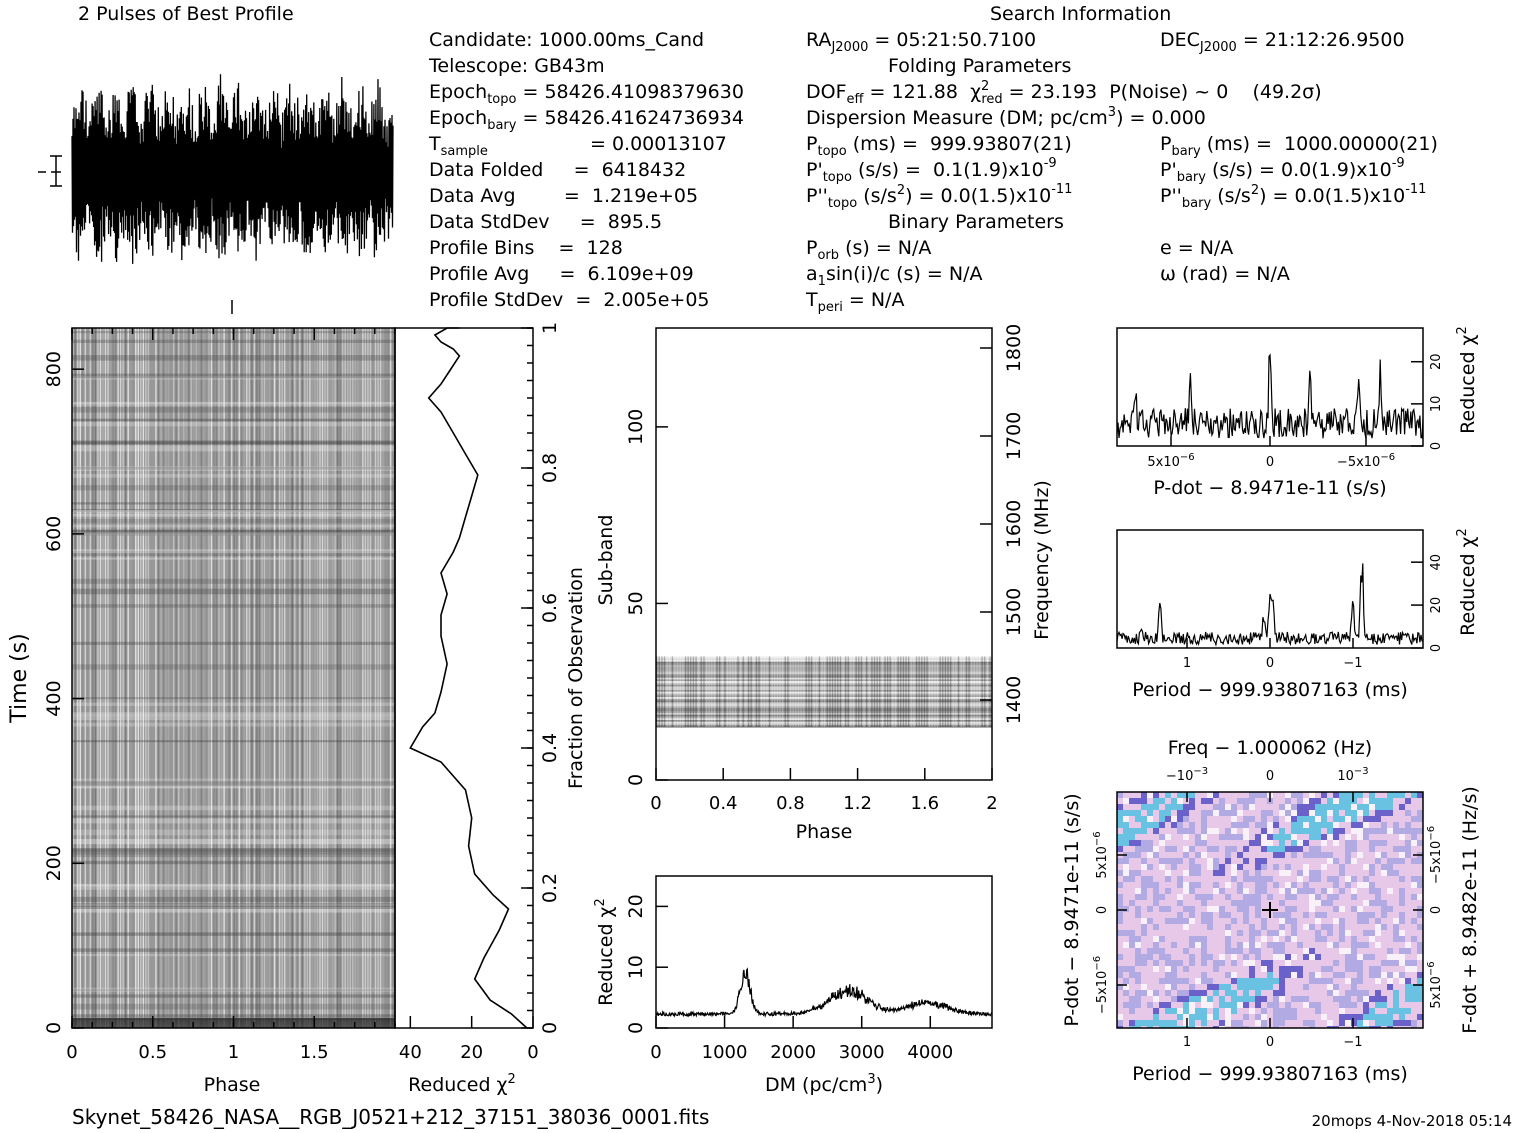 This screenshot has width=1517, height=1133. What do you see at coordinates (854, 302) in the screenshot?
I see `tperi-line: Tperi = N/A` at bounding box center [854, 302].